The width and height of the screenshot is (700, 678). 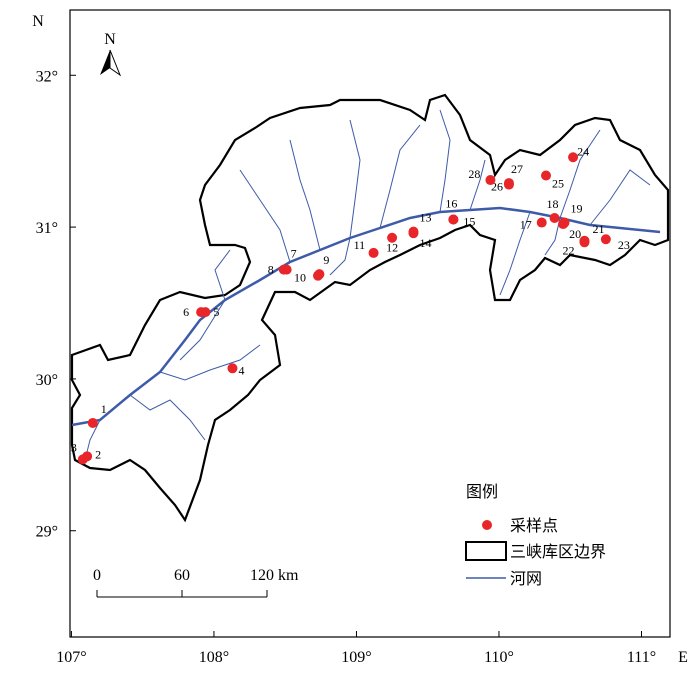 I want to click on legend-item: 采样点, so click(x=534, y=526).